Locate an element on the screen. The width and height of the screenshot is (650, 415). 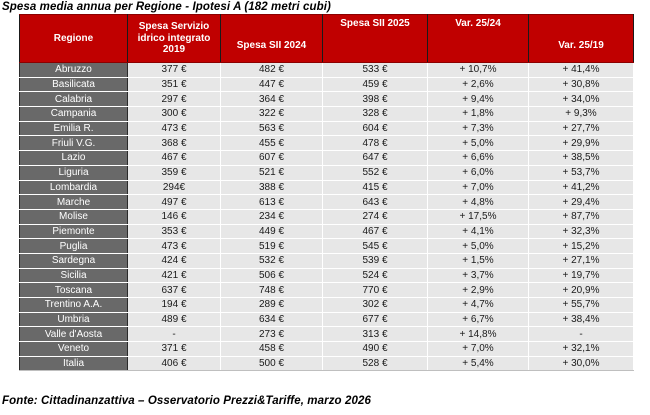
region-cell: Emilia R. is located at coordinates (73, 129).